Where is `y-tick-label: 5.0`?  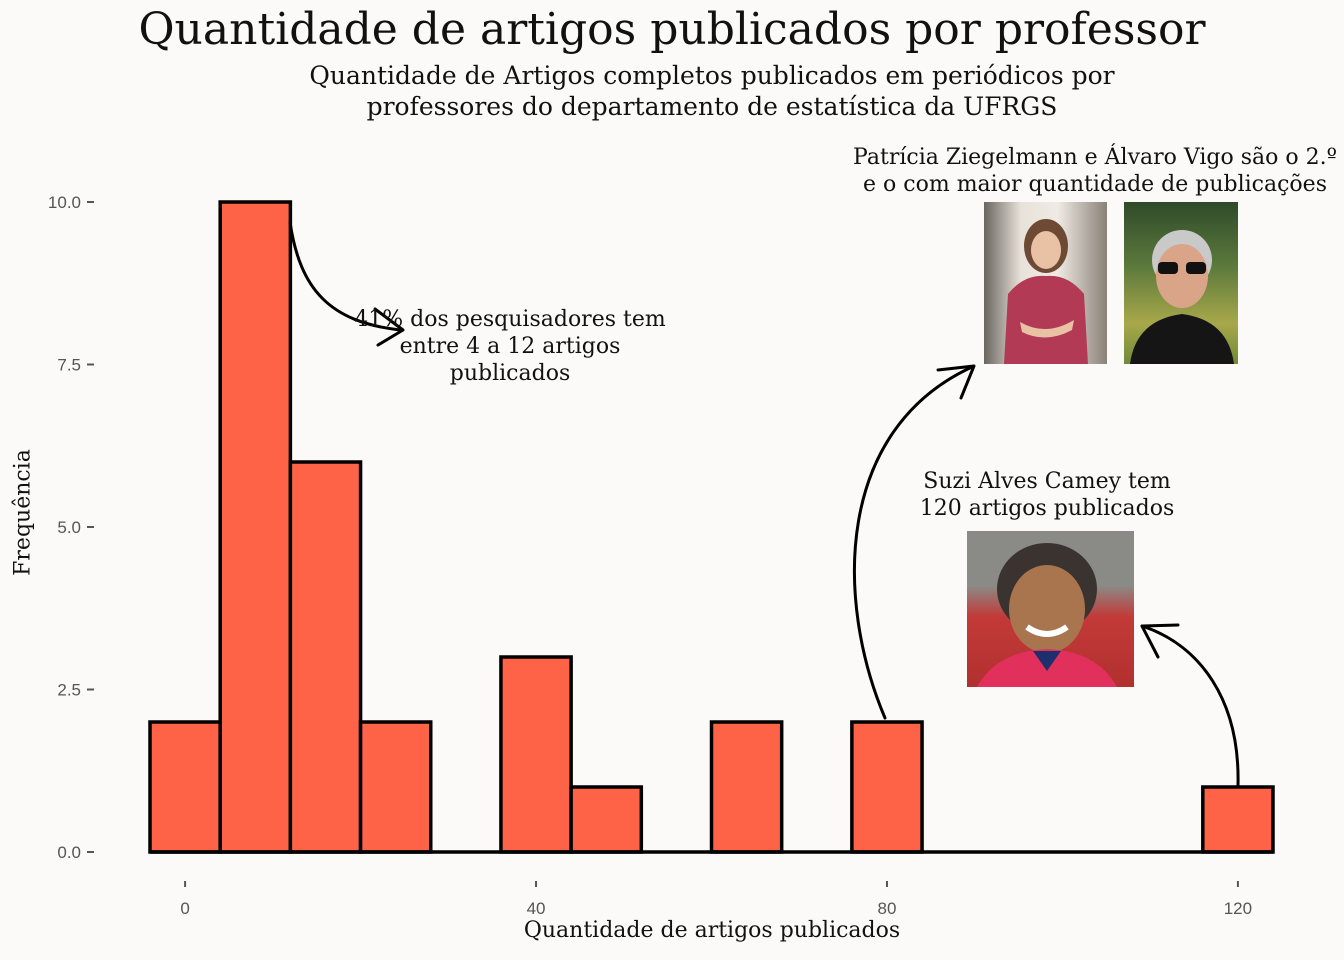
y-tick-label: 5.0 is located at coordinates (69, 527).